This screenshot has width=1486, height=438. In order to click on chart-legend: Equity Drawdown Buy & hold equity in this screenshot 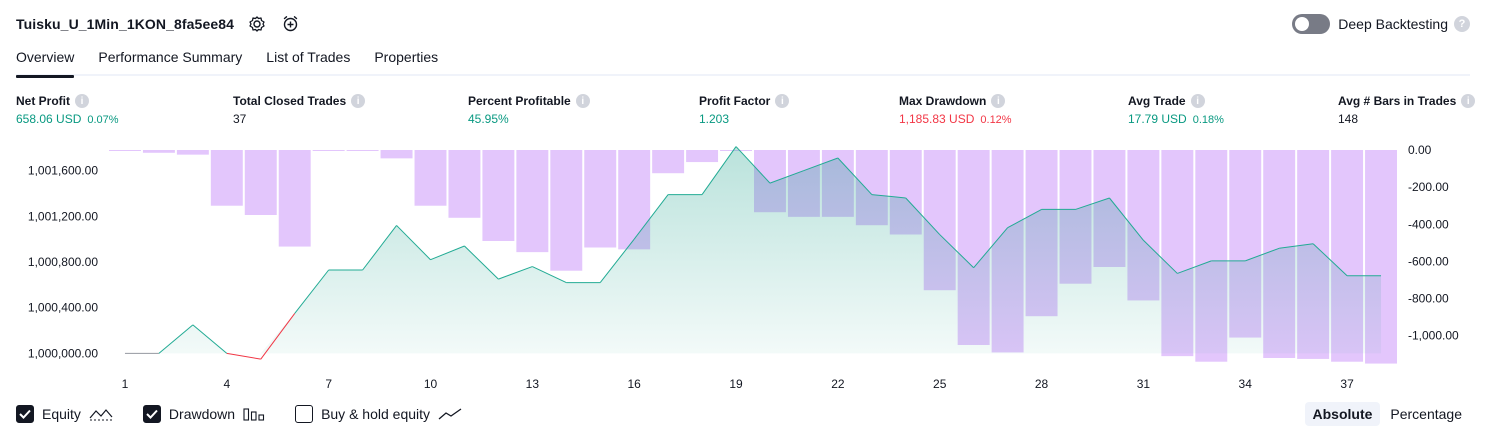, I will do `click(254, 414)`.